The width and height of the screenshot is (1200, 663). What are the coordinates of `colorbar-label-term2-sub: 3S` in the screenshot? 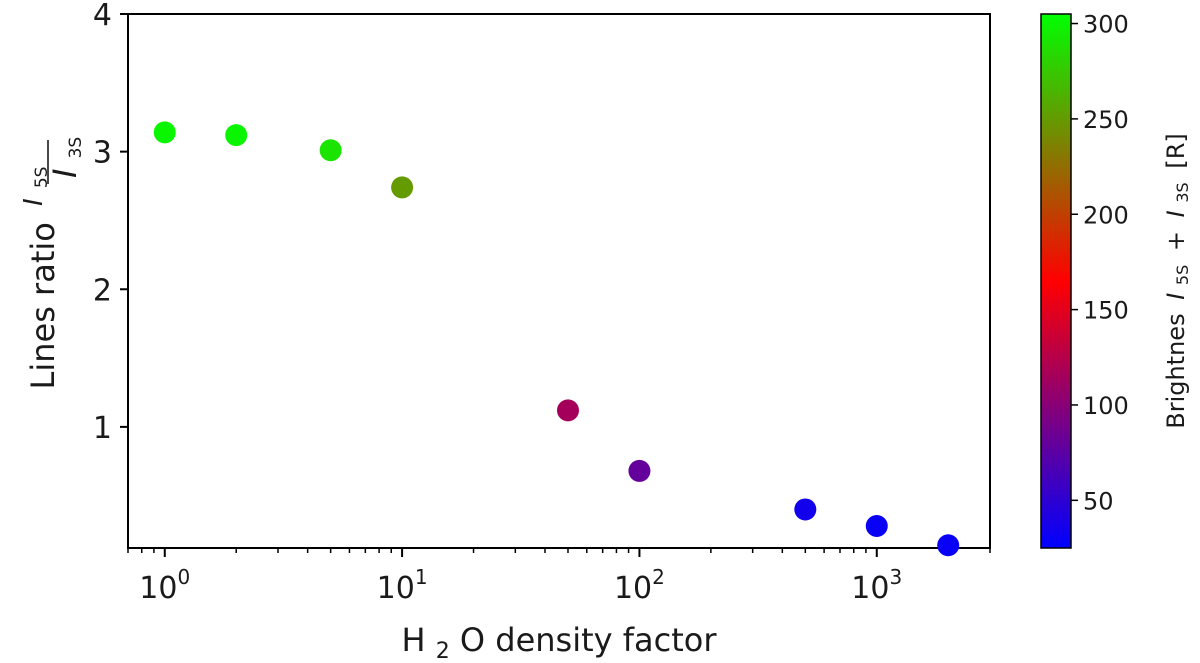 It's located at (1182, 192).